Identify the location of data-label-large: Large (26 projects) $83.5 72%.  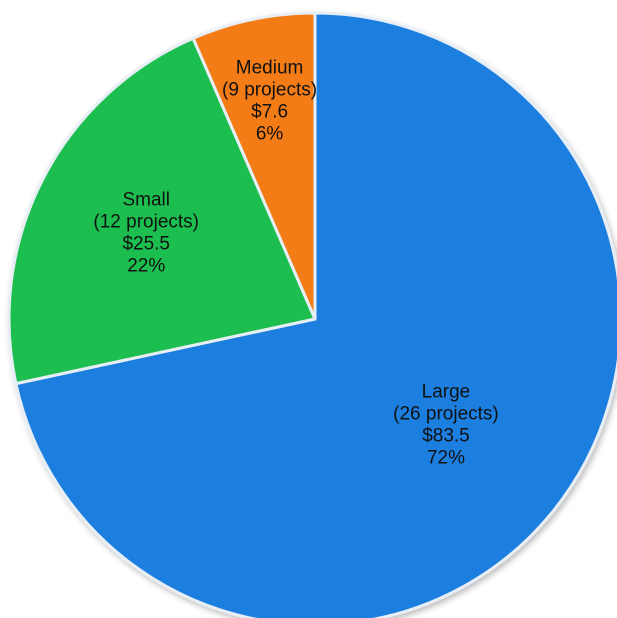
(446, 425).